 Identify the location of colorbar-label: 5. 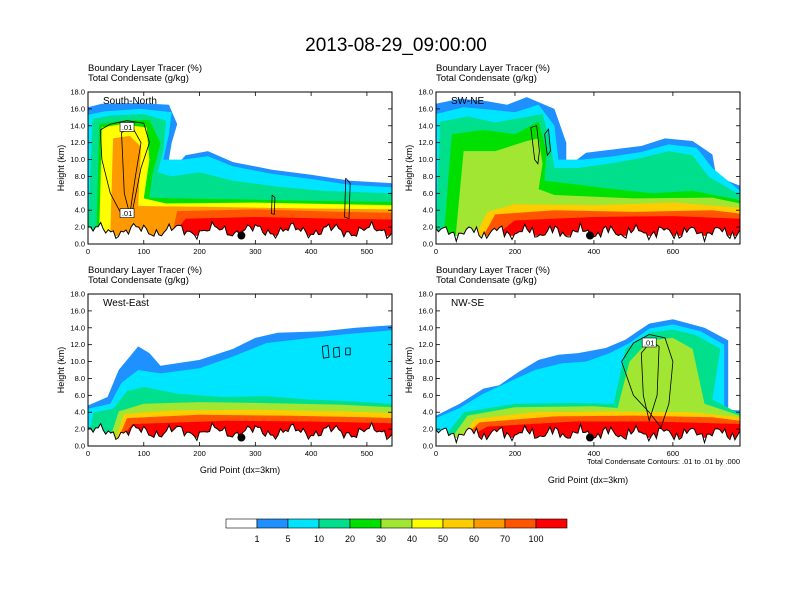
(287, 539).